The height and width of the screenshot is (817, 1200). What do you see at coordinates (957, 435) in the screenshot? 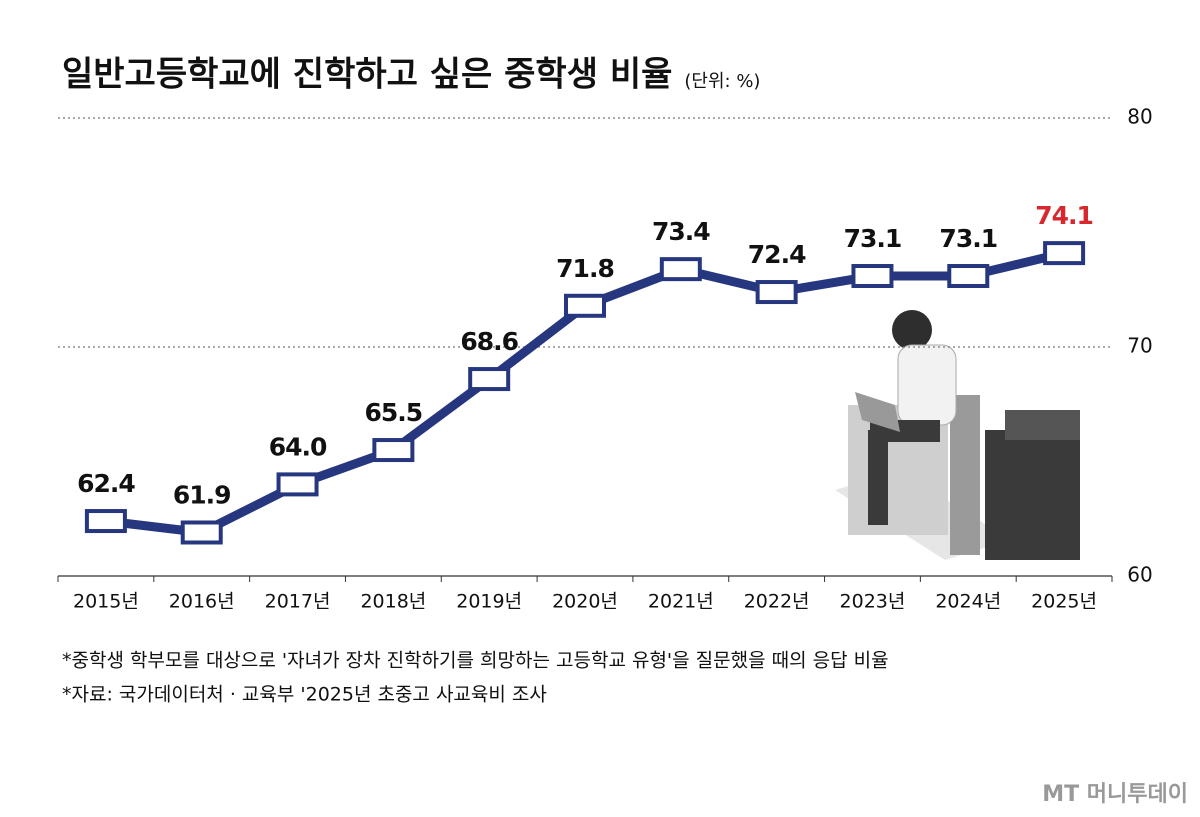
I see `illustration` at bounding box center [957, 435].